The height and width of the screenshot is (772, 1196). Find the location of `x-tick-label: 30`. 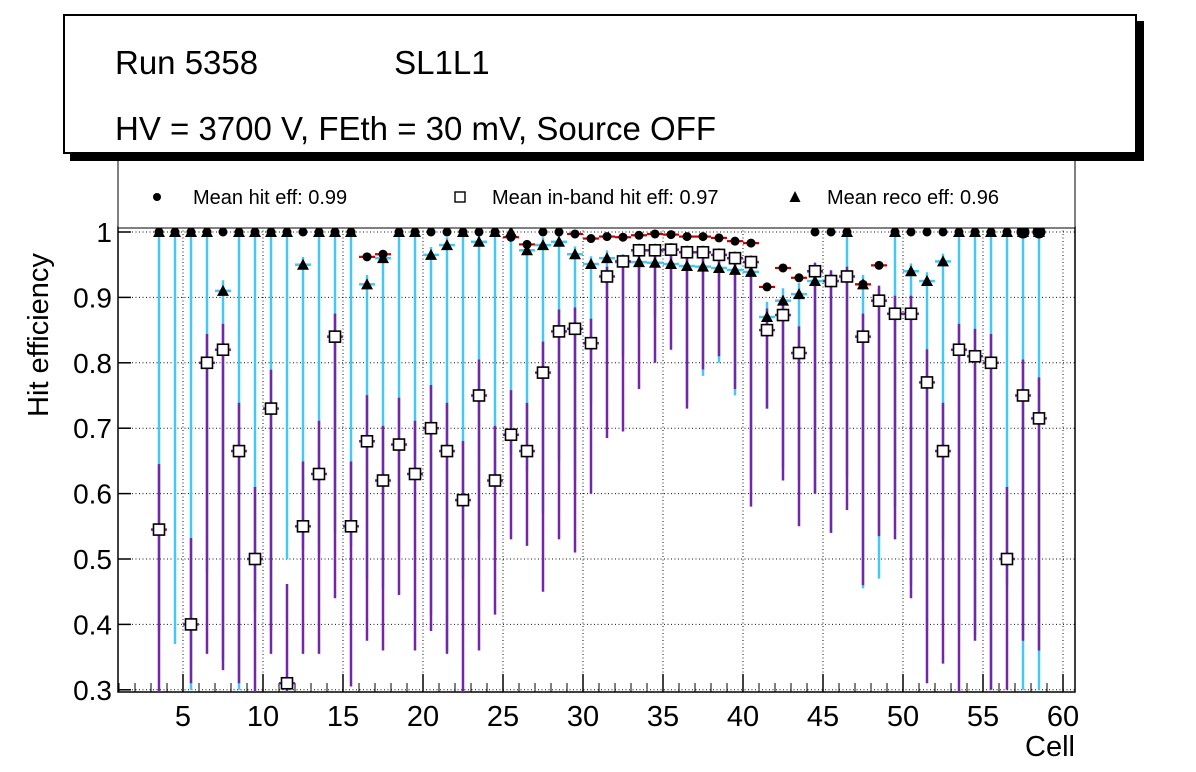

x-tick-label: 30 is located at coordinates (583, 717).